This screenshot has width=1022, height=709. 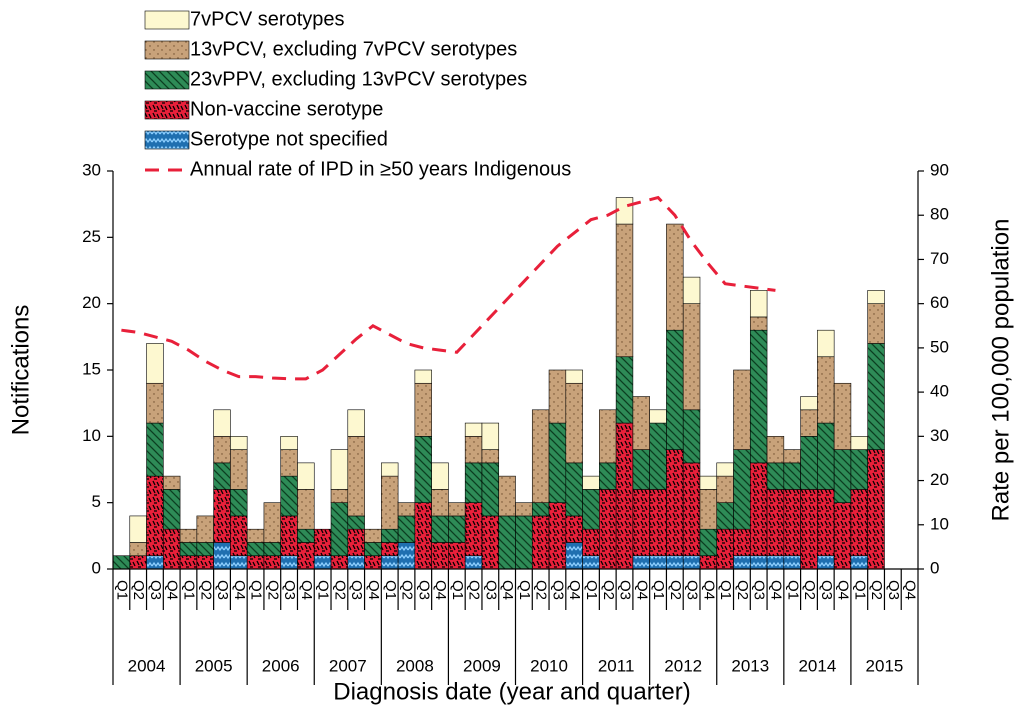 I want to click on y2-tick-label: 30, so click(x=939, y=435).